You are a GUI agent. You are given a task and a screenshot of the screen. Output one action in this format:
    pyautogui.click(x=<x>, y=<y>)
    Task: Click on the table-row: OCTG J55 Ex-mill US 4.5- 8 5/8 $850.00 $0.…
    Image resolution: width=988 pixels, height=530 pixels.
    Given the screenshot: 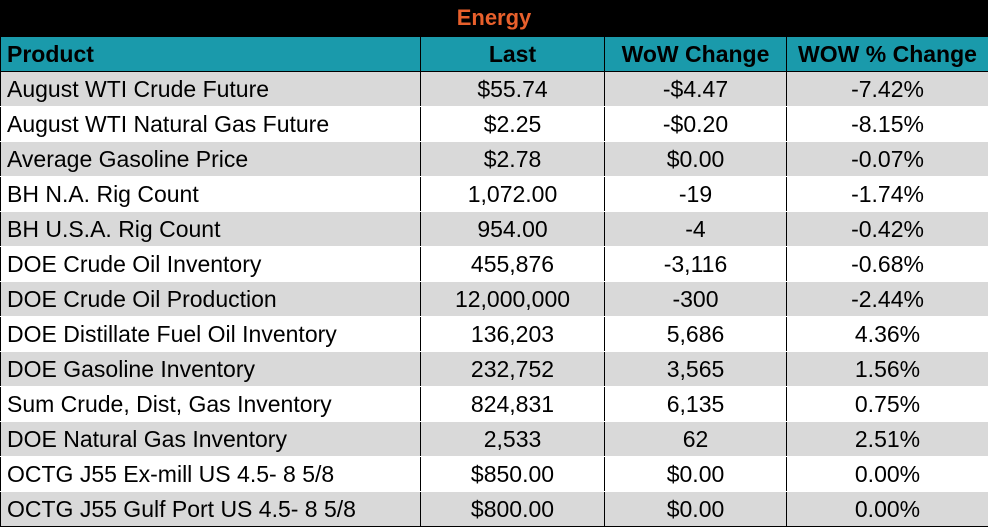 What is the action you would take?
    pyautogui.click(x=494, y=474)
    